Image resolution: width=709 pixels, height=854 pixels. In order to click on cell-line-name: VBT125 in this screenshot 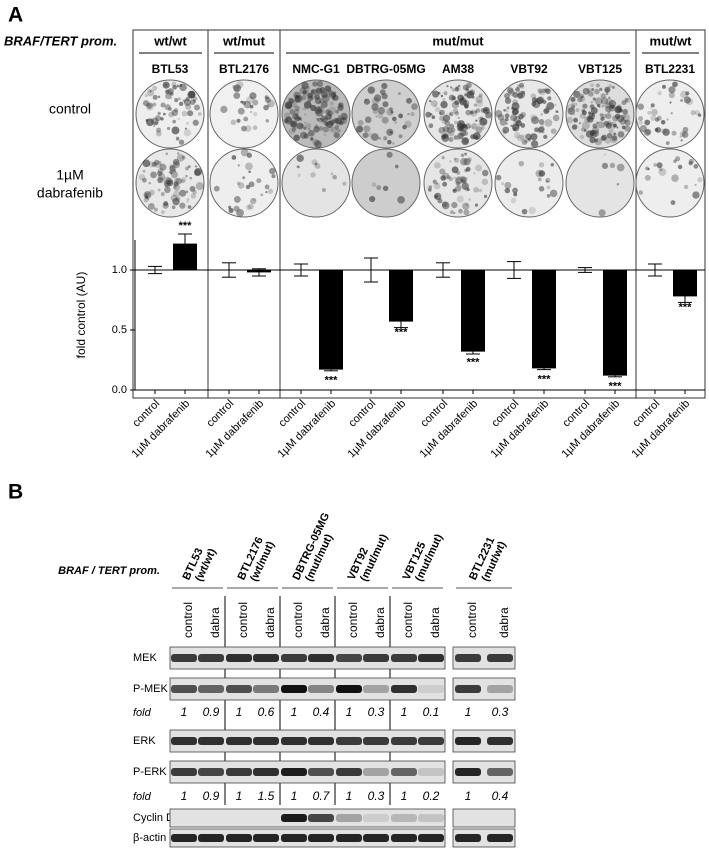, I will do `click(600, 69)`.